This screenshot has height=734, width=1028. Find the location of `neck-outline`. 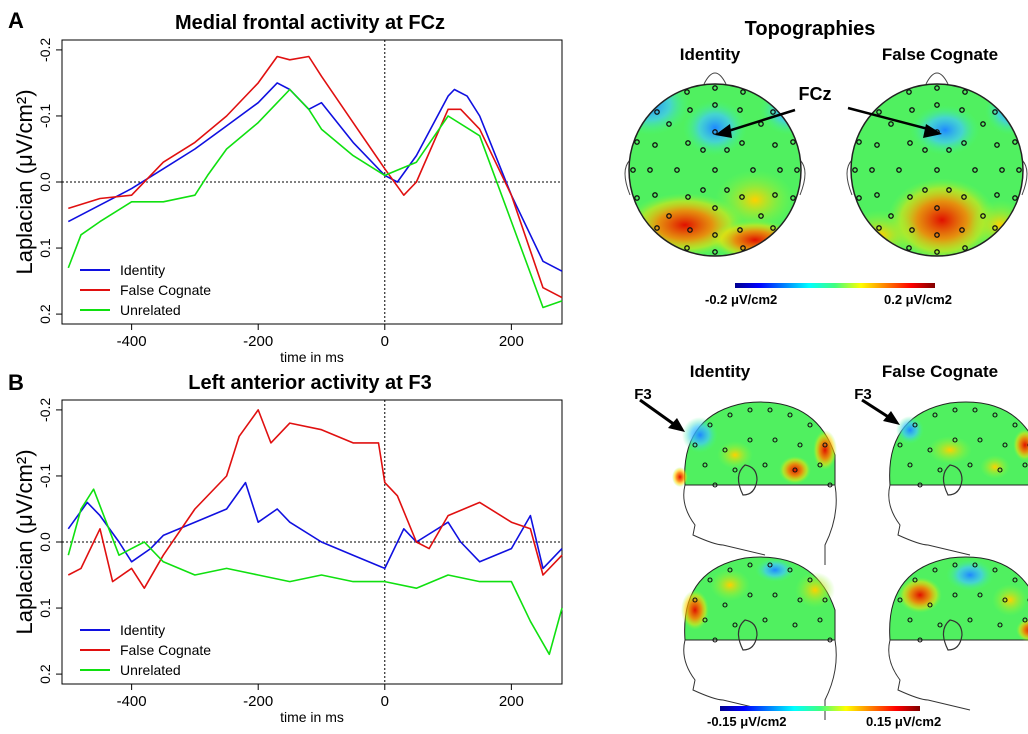

neck-outline is located at coordinates (830, 524).